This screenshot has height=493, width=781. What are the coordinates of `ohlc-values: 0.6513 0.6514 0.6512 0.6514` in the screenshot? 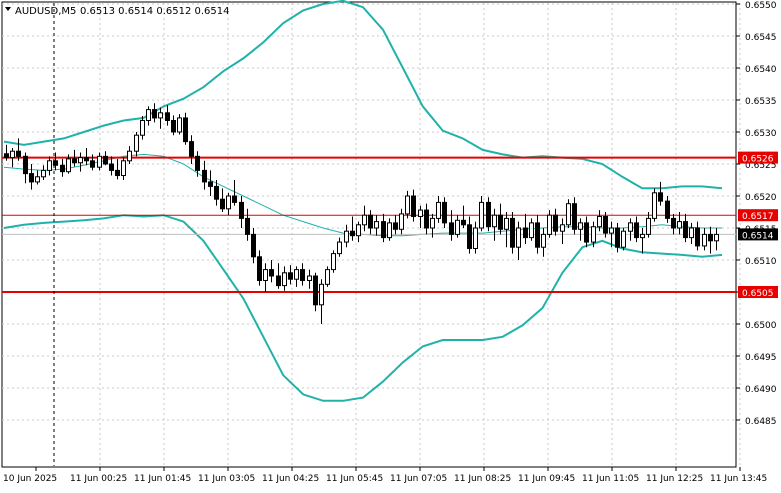 It's located at (155, 11).